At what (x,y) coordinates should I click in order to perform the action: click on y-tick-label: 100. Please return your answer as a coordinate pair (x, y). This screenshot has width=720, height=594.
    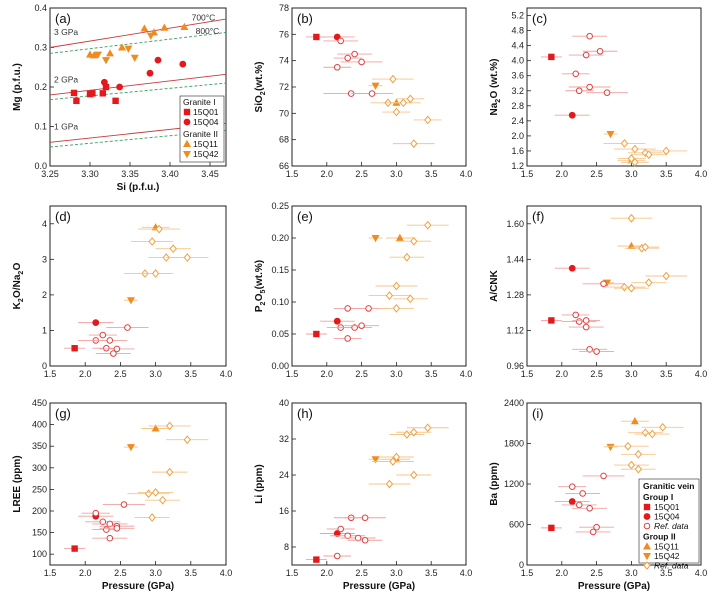
    Looking at the image, I should click on (39, 554).